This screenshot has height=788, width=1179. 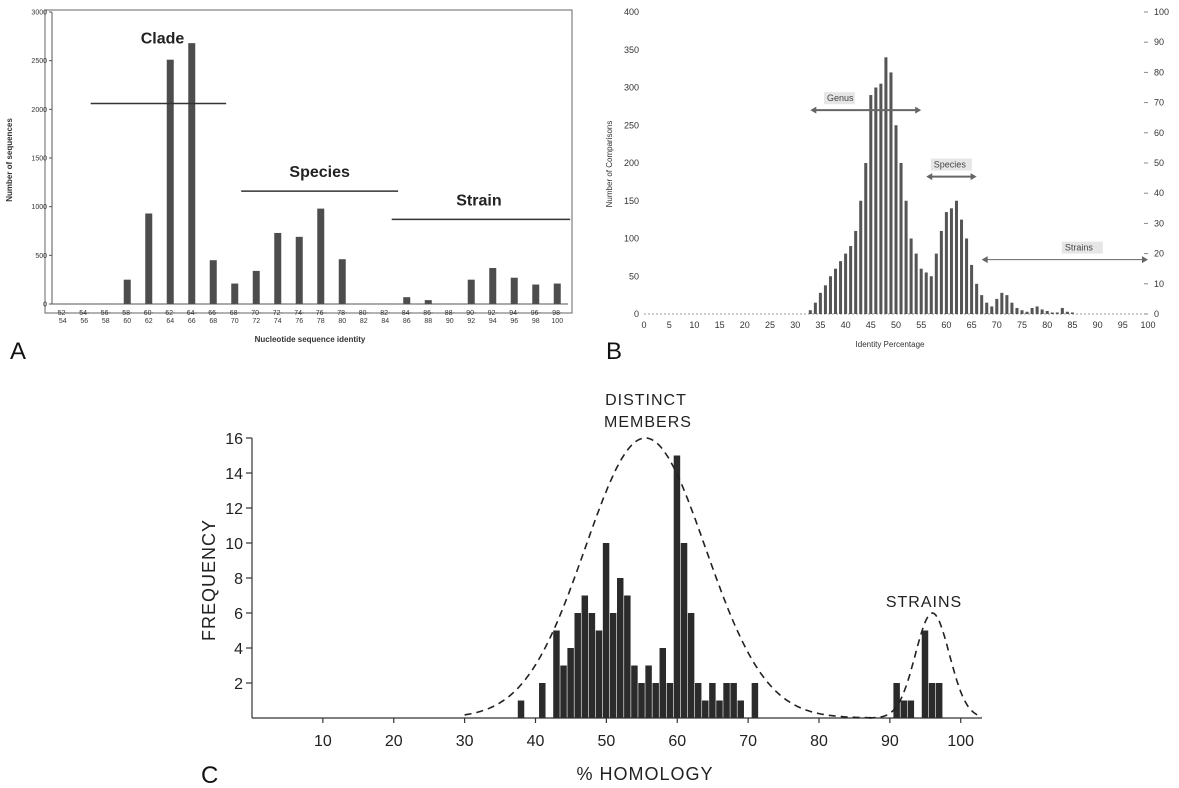 What do you see at coordinates (1147, 325) in the screenshot?
I see `panel-b-x-tick-label: 100` at bounding box center [1147, 325].